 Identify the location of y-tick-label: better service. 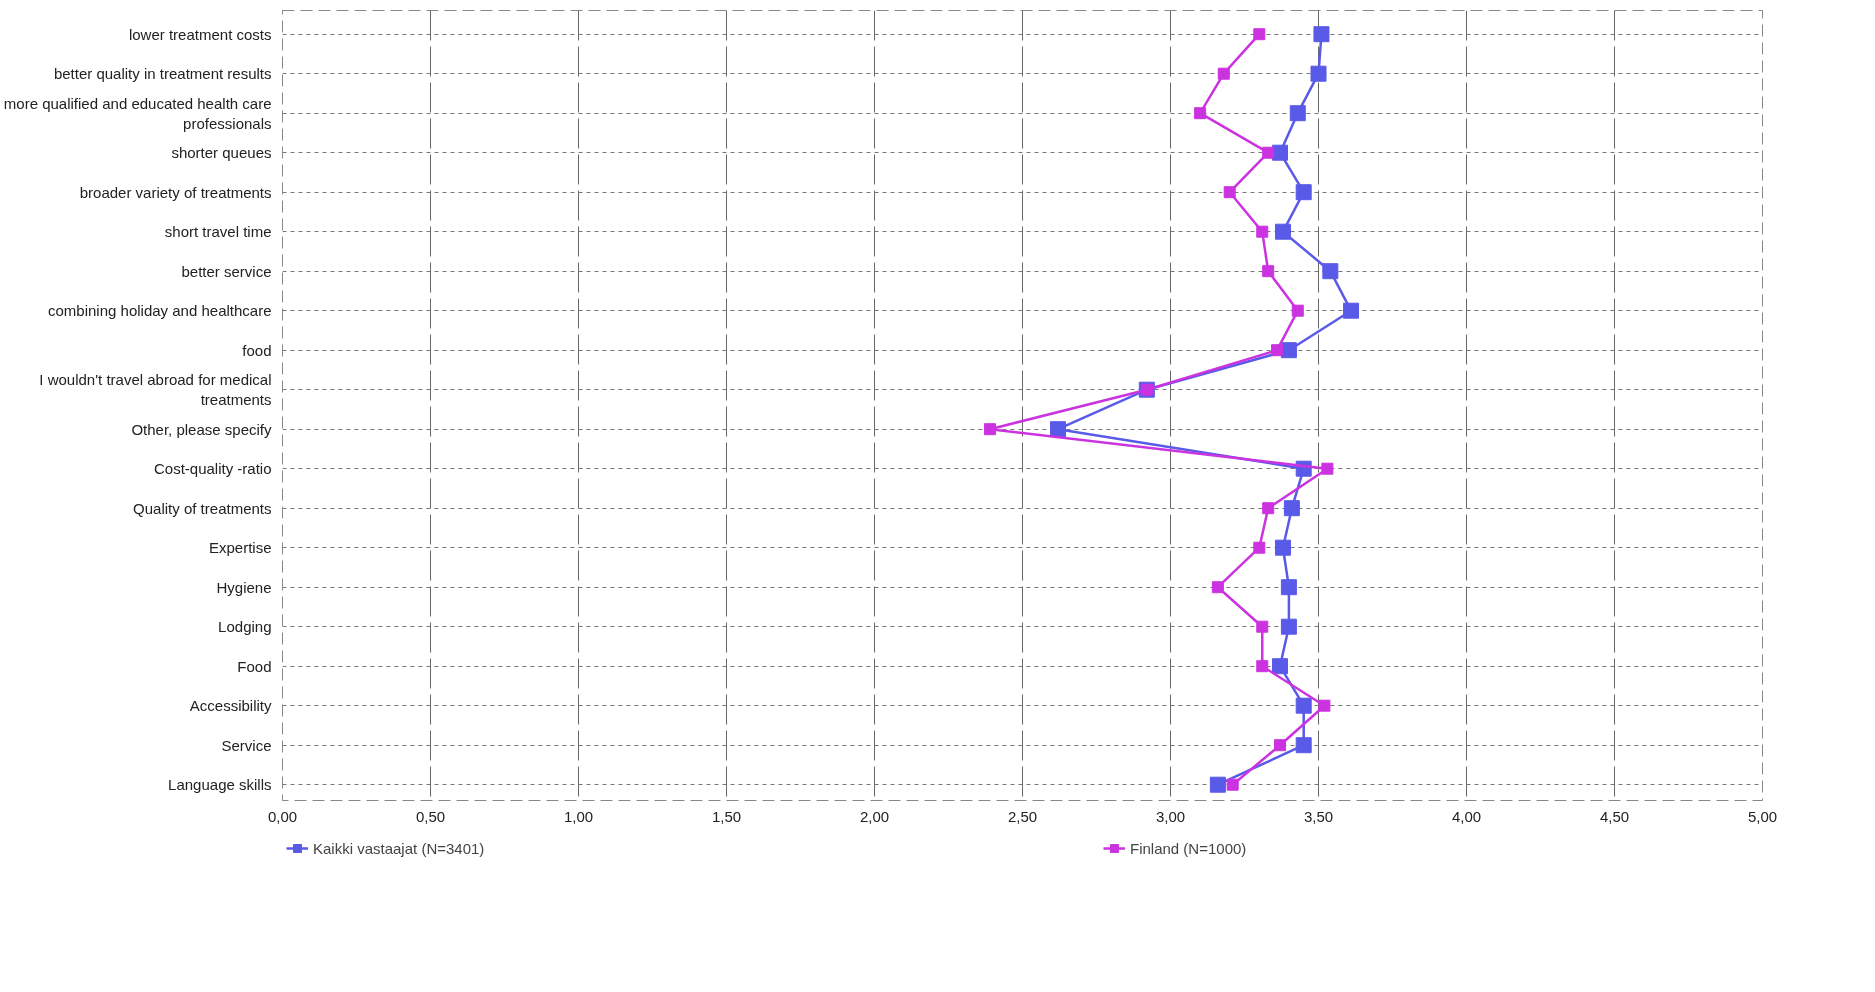
(226, 271).